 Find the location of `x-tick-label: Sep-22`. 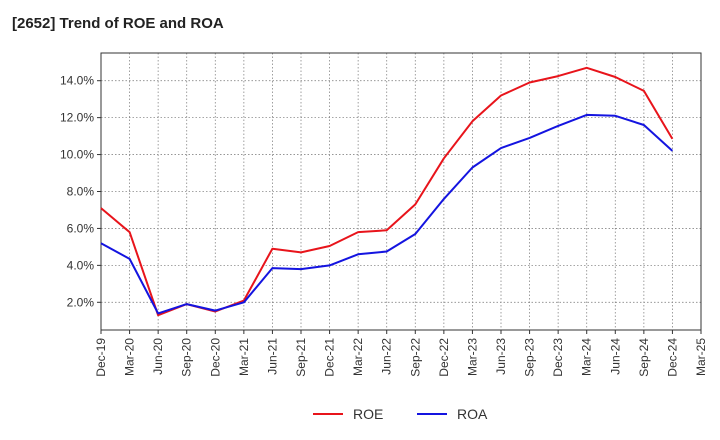

x-tick-label: Sep-22 is located at coordinates (415, 357).